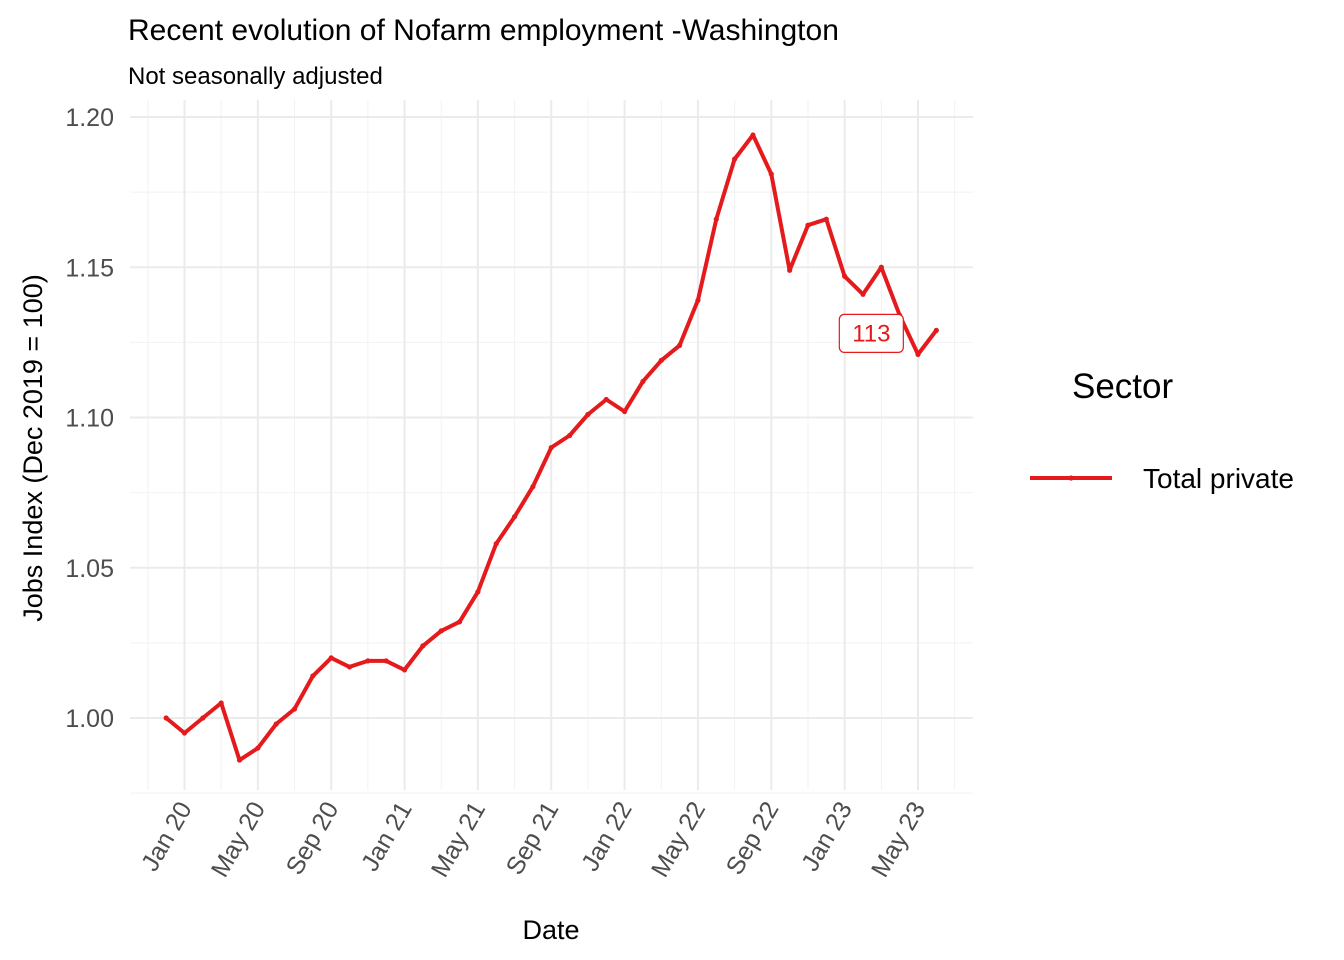  I want to click on x-tick-label: Jan 22, so click(607, 836).